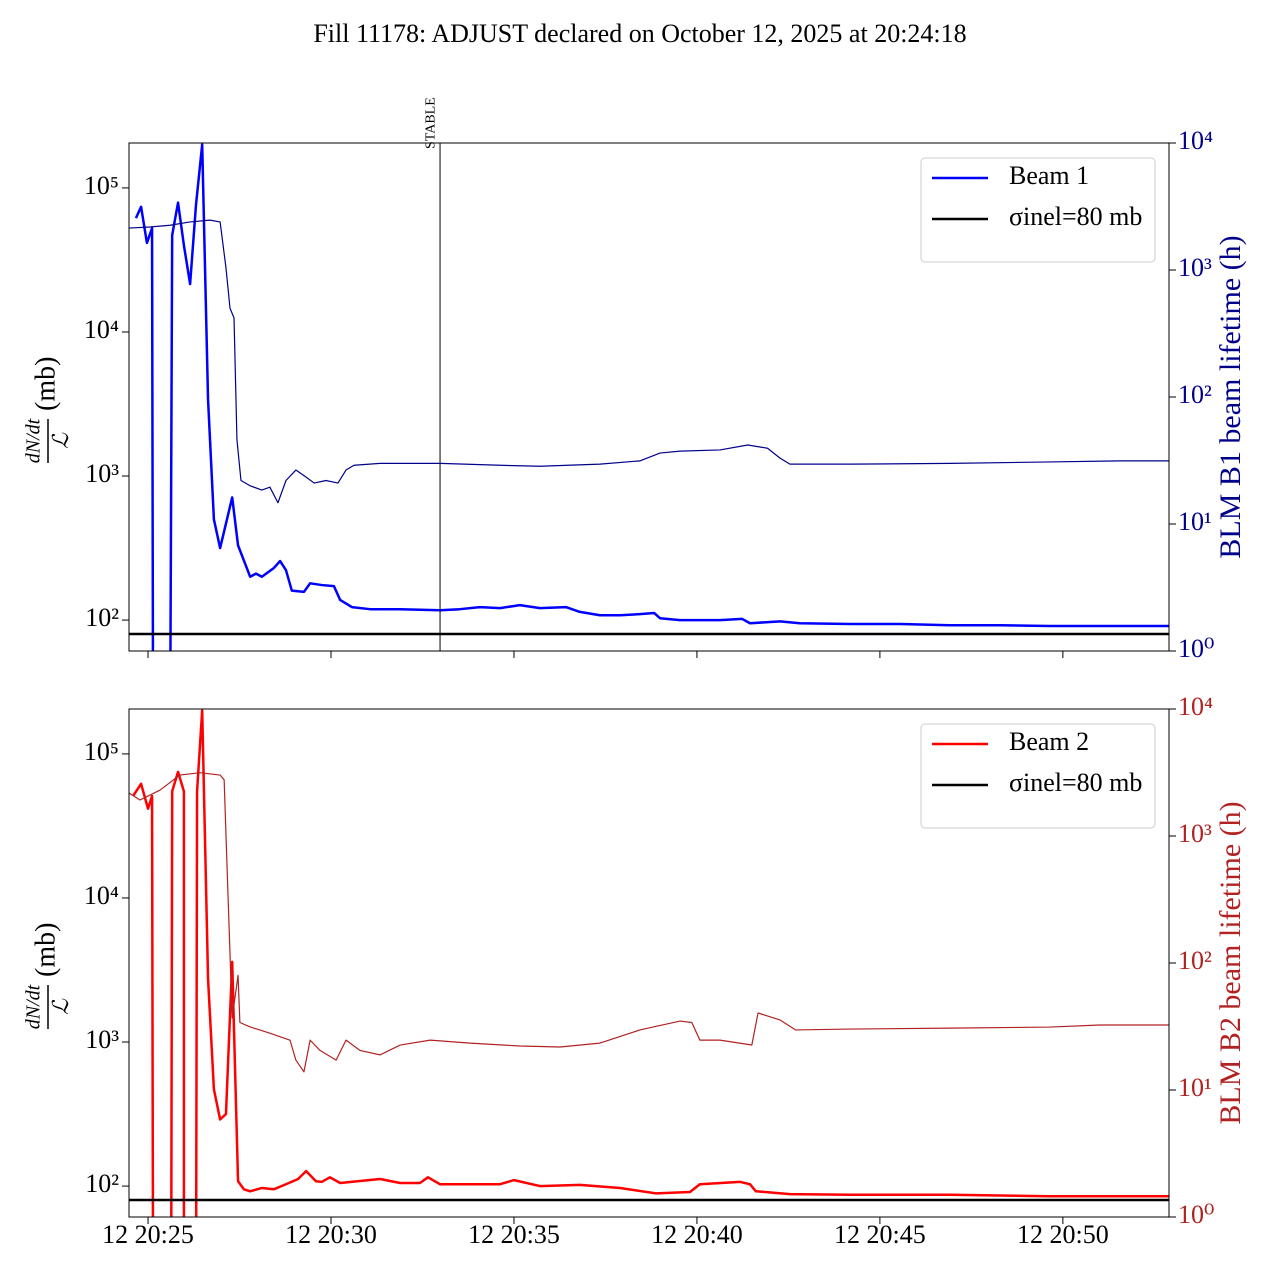 The image size is (1280, 1280). Describe the element at coordinates (148, 1234) in the screenshot. I see `x-tick-label: 12 20:25` at that location.